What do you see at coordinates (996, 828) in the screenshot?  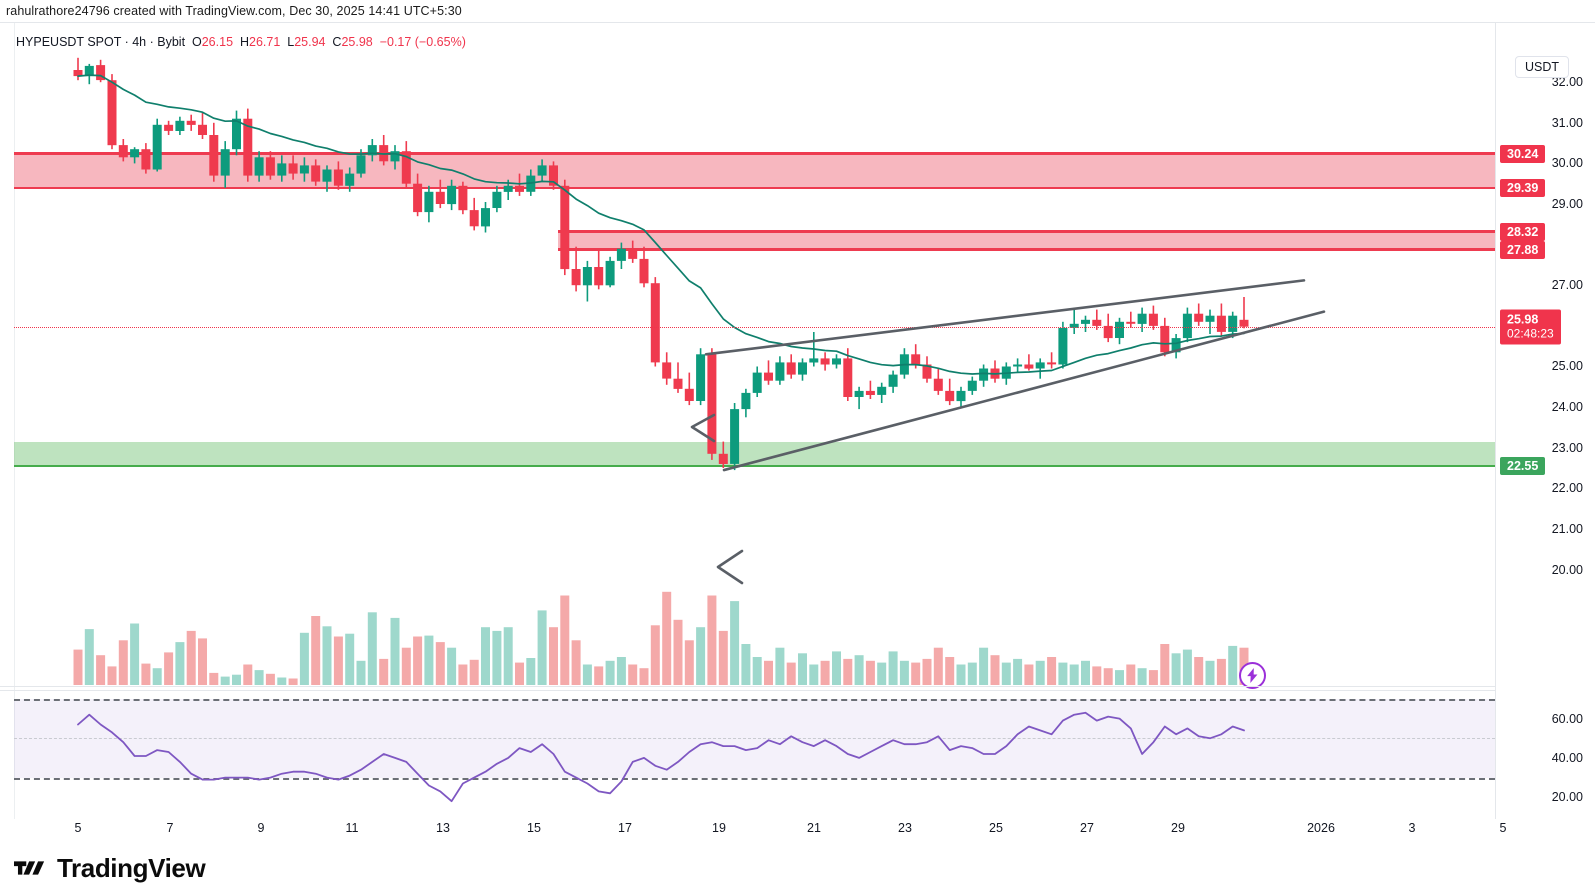 I see `time-tick-label: 25` at bounding box center [996, 828].